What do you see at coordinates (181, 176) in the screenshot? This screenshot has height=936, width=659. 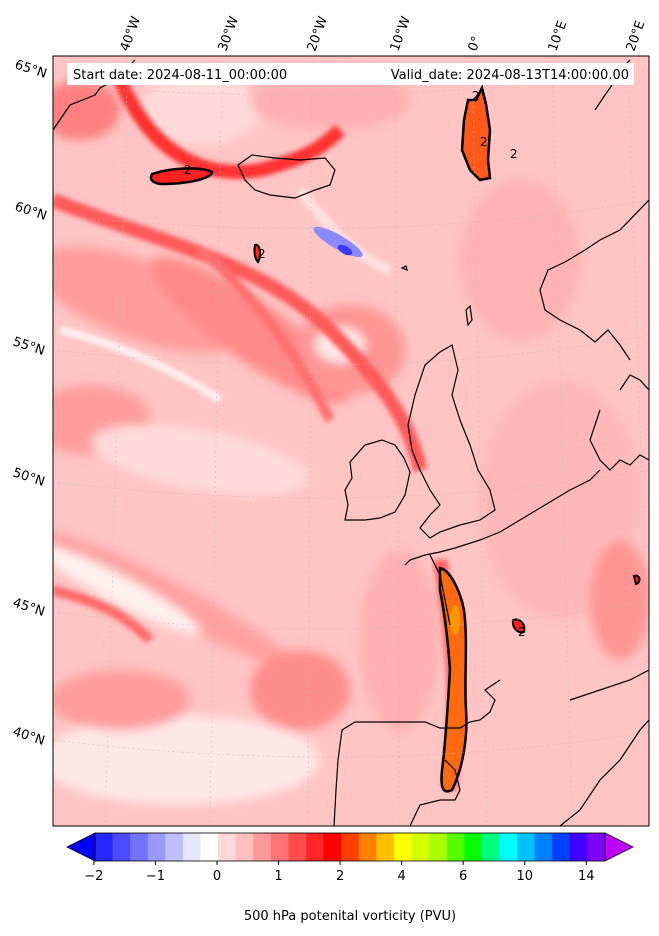 I see `pv2-core-iceland-sea` at bounding box center [181, 176].